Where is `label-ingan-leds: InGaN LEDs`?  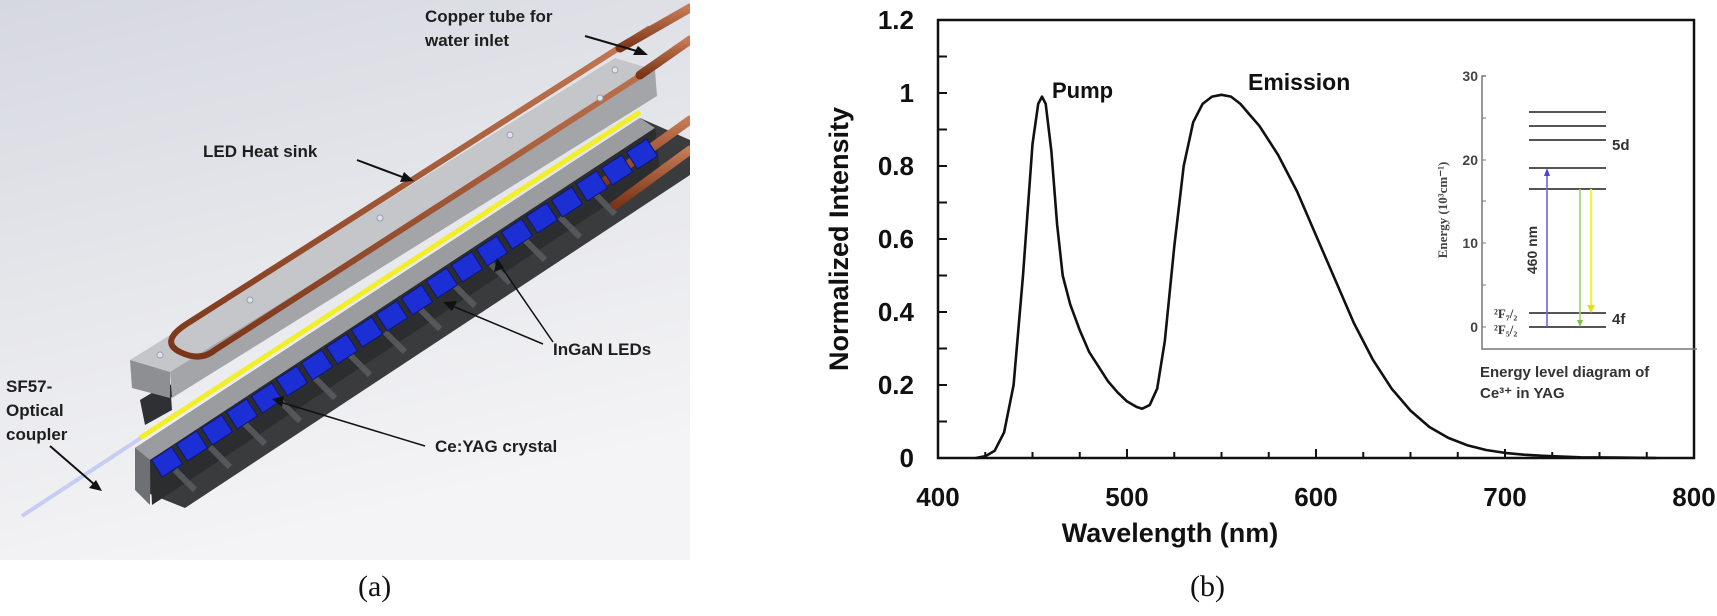
label-ingan-leds: InGaN LEDs is located at coordinates (602, 349).